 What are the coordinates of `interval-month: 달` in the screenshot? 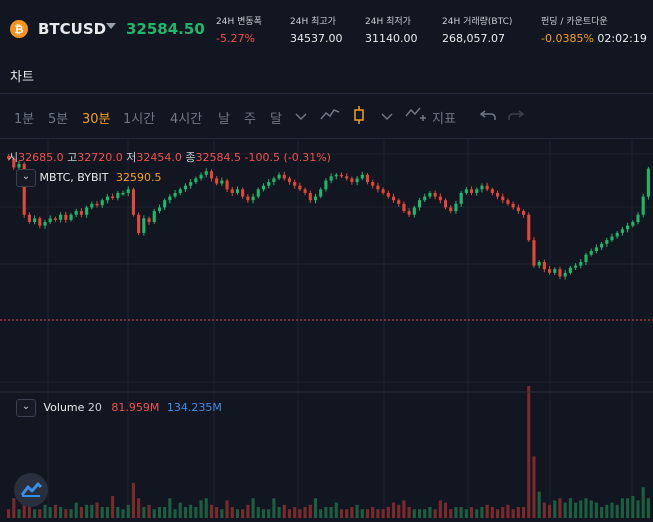 It's located at (276, 119).